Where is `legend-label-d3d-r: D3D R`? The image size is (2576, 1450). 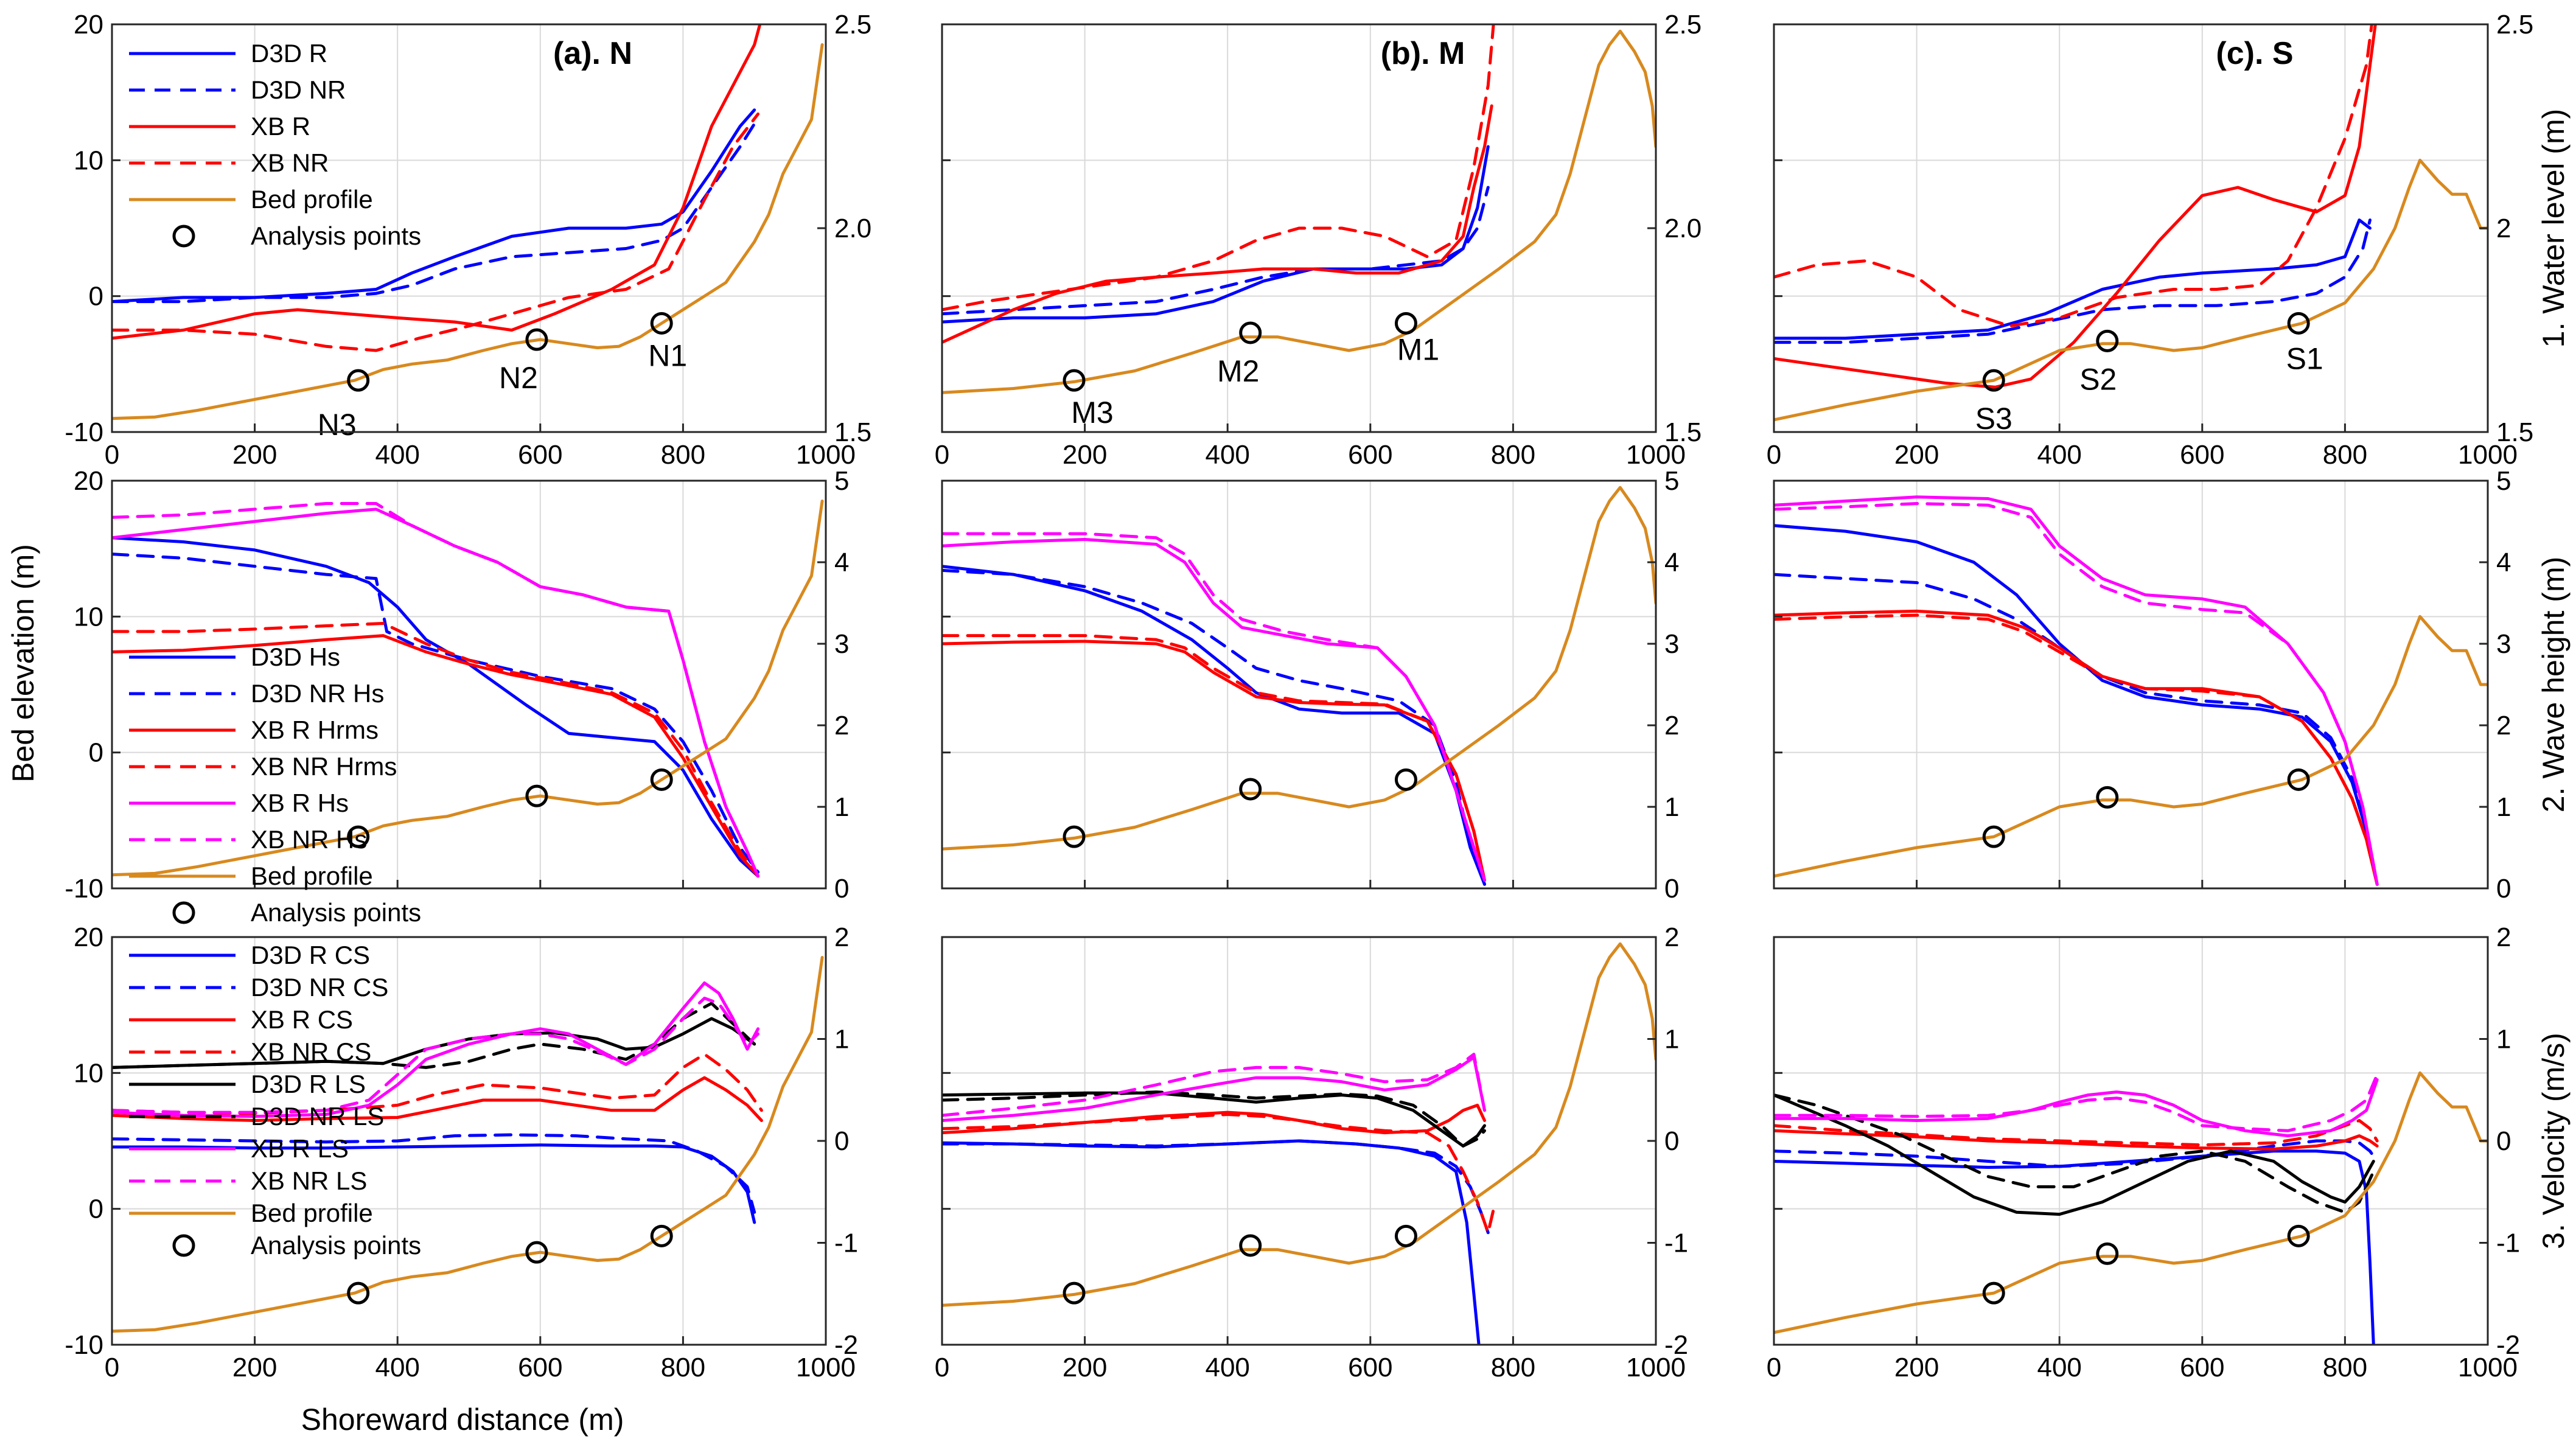 legend-label-d3d-r: D3D R is located at coordinates (289, 53).